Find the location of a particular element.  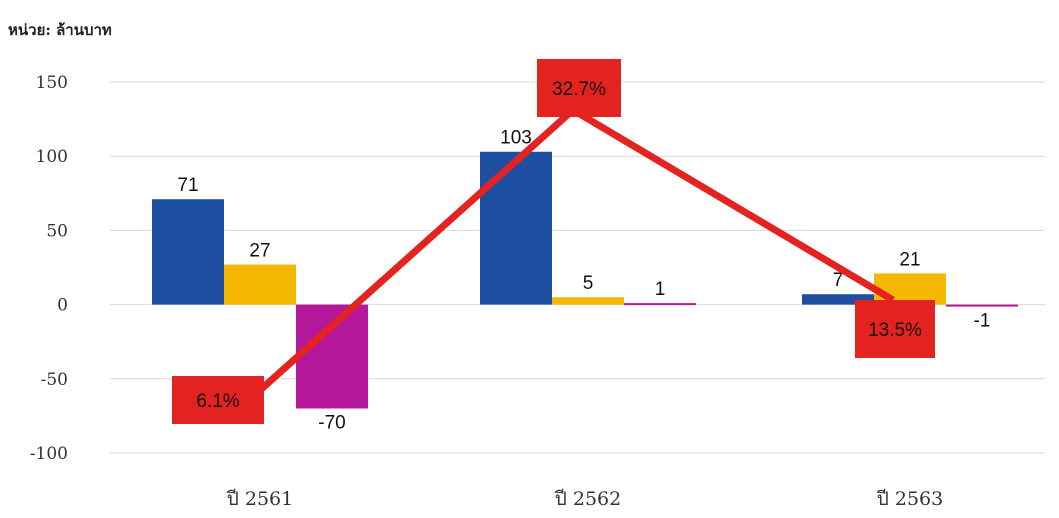

y-tick-label: 0 is located at coordinates (62, 306).